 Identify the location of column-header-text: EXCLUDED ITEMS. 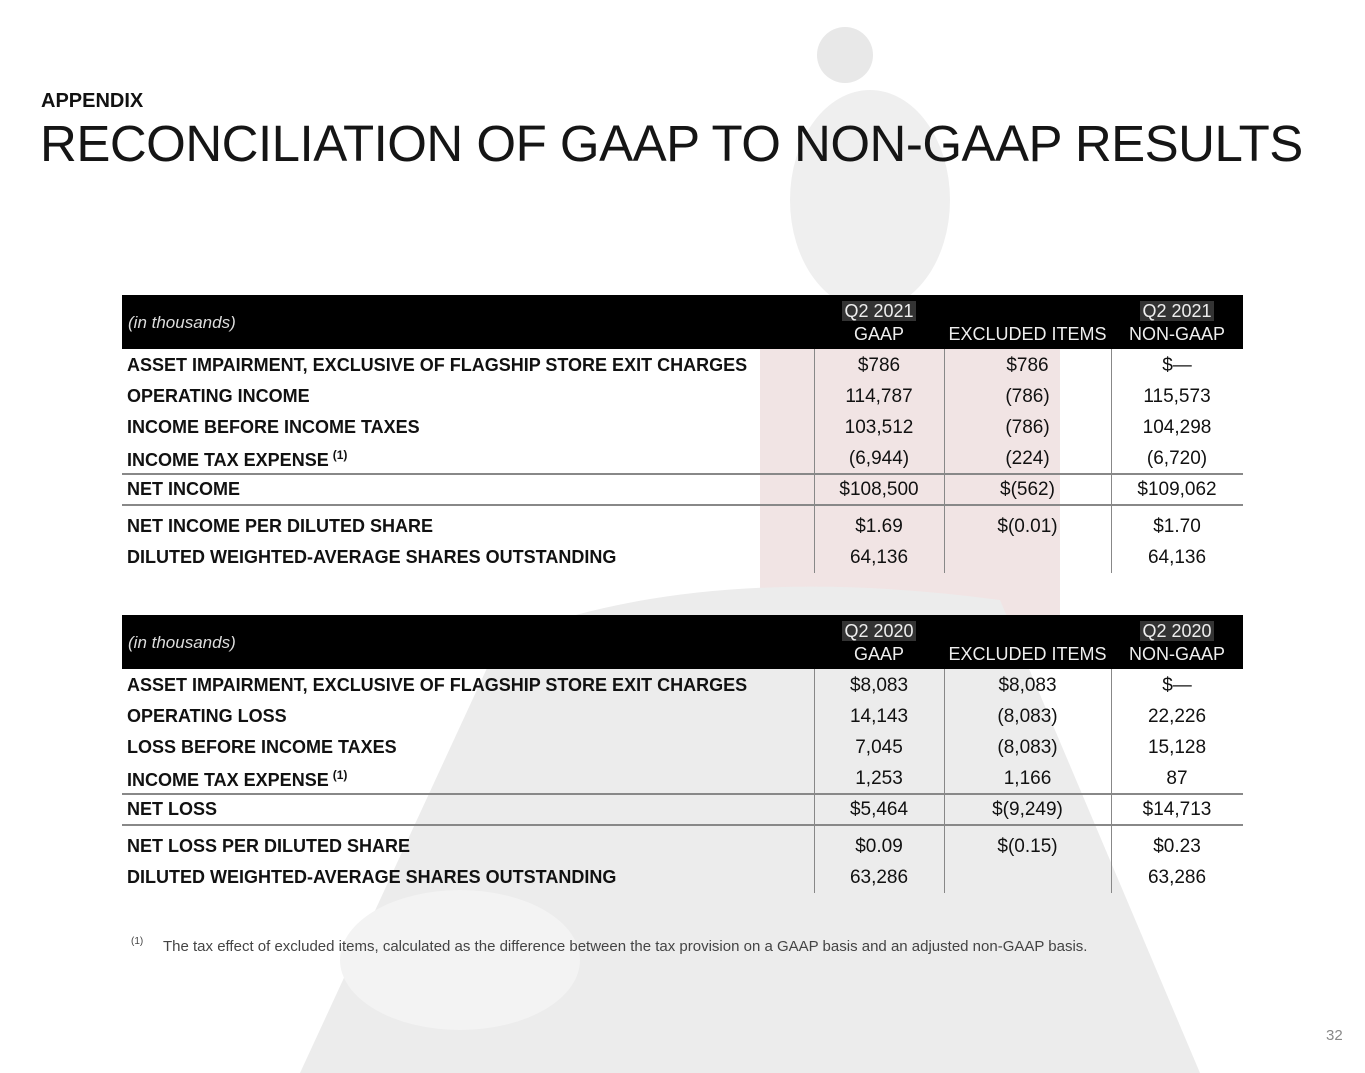
(1027, 334).